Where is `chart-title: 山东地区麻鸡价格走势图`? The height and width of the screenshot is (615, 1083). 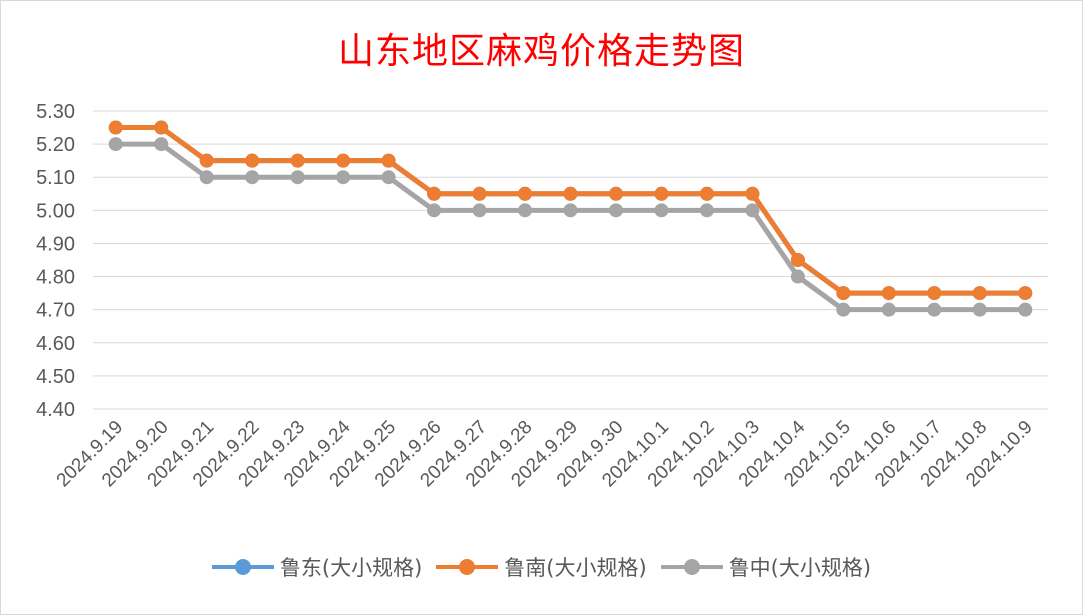 chart-title: 山东地区麻鸡价格走势图 is located at coordinates (541, 51).